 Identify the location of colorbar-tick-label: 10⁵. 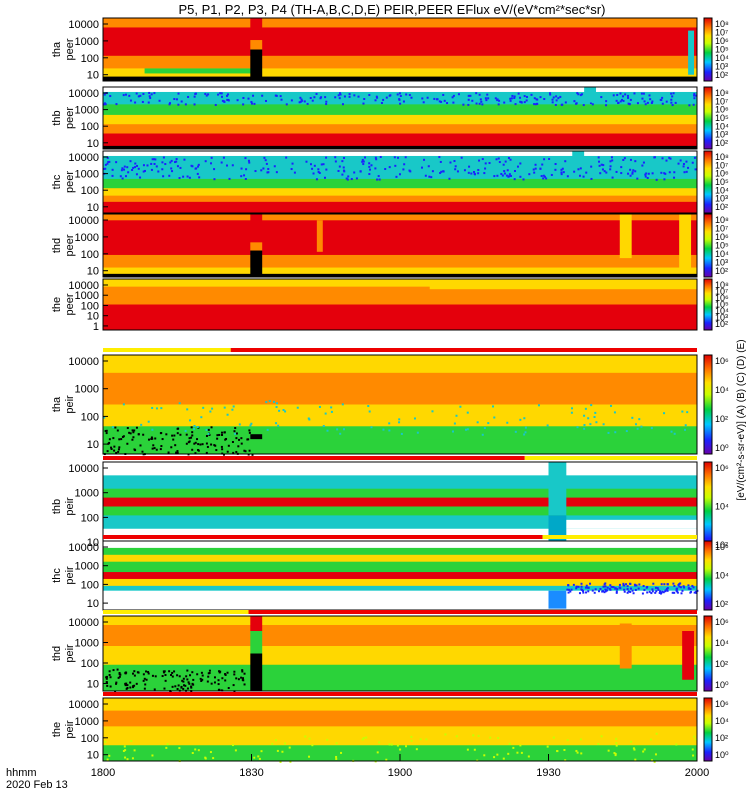
(722, 246).